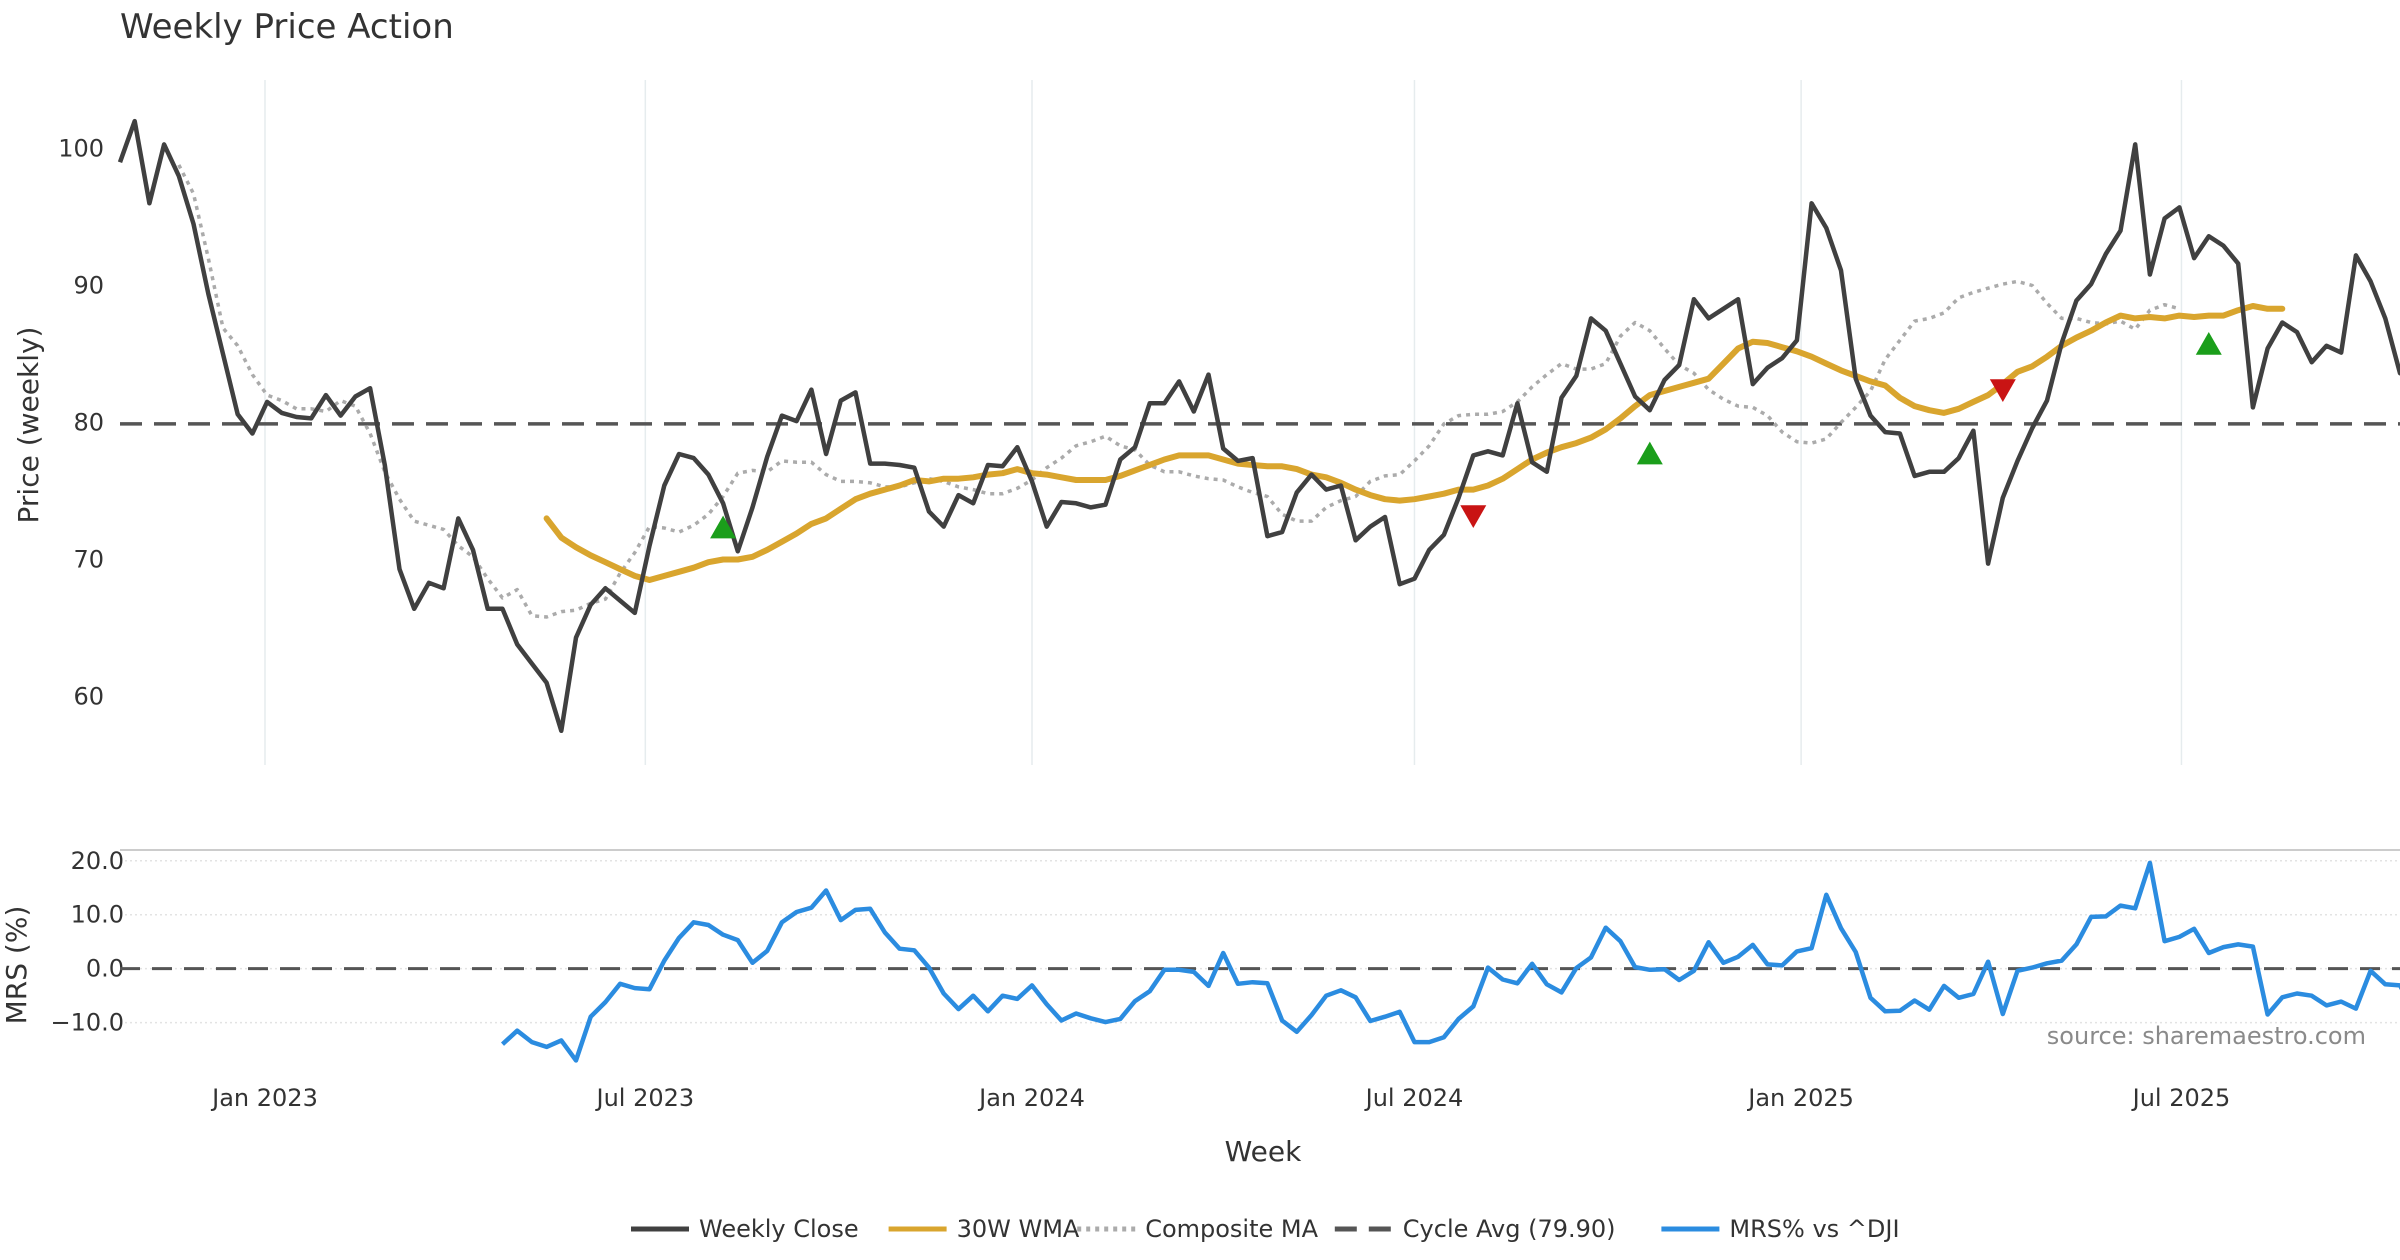  What do you see at coordinates (264, 1098) in the screenshot?
I see `x-tick-label: Jan 2023` at bounding box center [264, 1098].